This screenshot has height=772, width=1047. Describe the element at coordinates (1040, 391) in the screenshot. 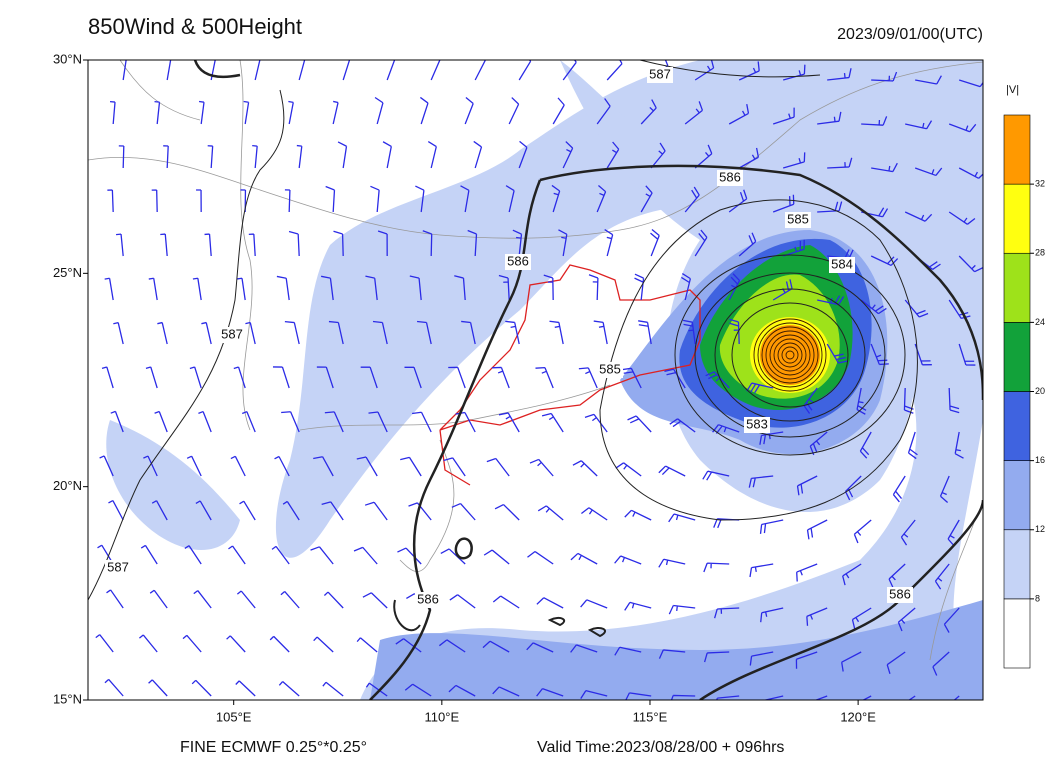

I see `colorbar-tick-label: 20` at that location.